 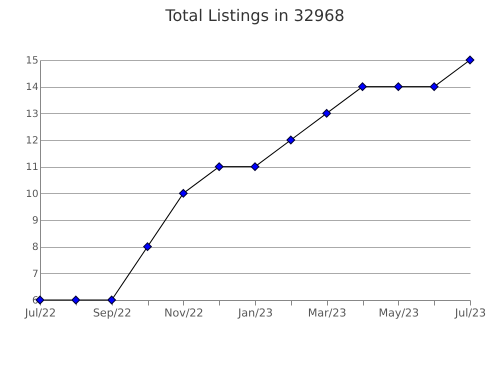 I want to click on chart-title: Total Listings in 32968, so click(x=254, y=16).